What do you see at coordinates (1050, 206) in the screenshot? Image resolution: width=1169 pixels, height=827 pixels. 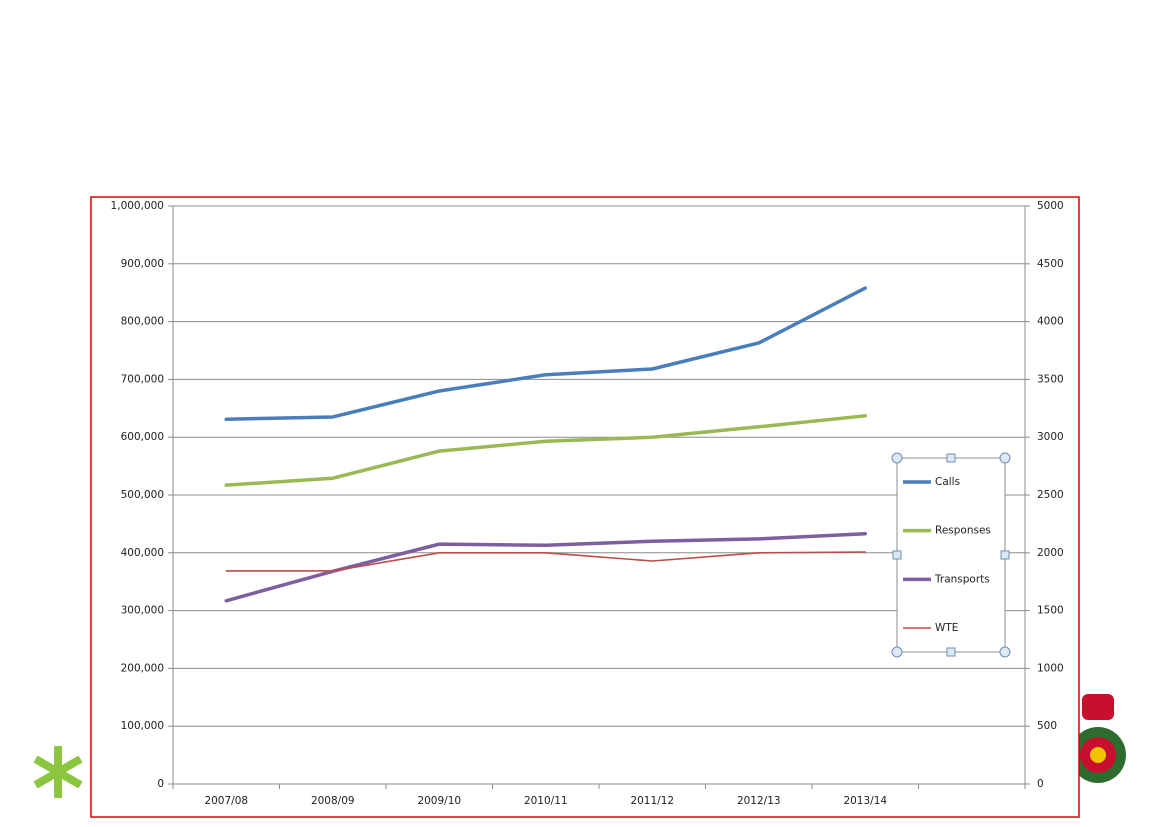 I see `y2-tick-label: 5000` at bounding box center [1050, 206].